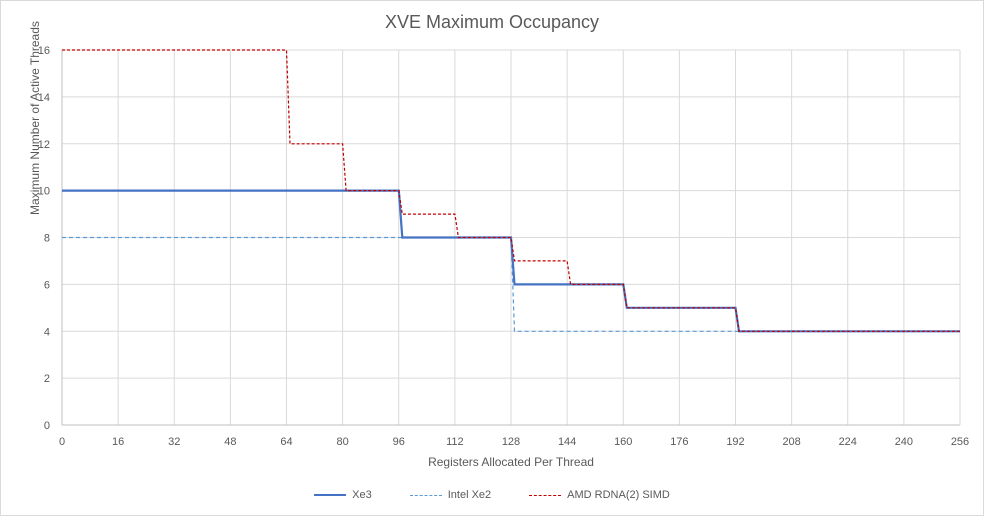 This screenshot has height=516, width=984. I want to click on x-tick-label: 160, so click(623, 442).